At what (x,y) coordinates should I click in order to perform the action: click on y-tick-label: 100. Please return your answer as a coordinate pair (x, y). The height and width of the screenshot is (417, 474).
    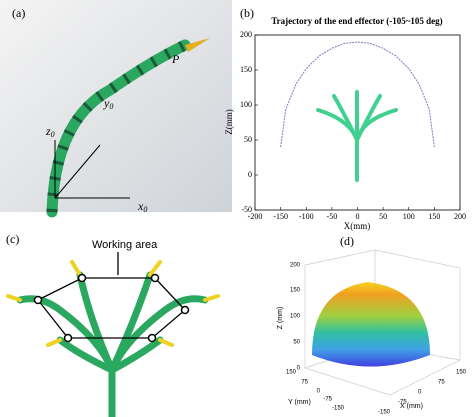
    Looking at the image, I should click on (246, 104).